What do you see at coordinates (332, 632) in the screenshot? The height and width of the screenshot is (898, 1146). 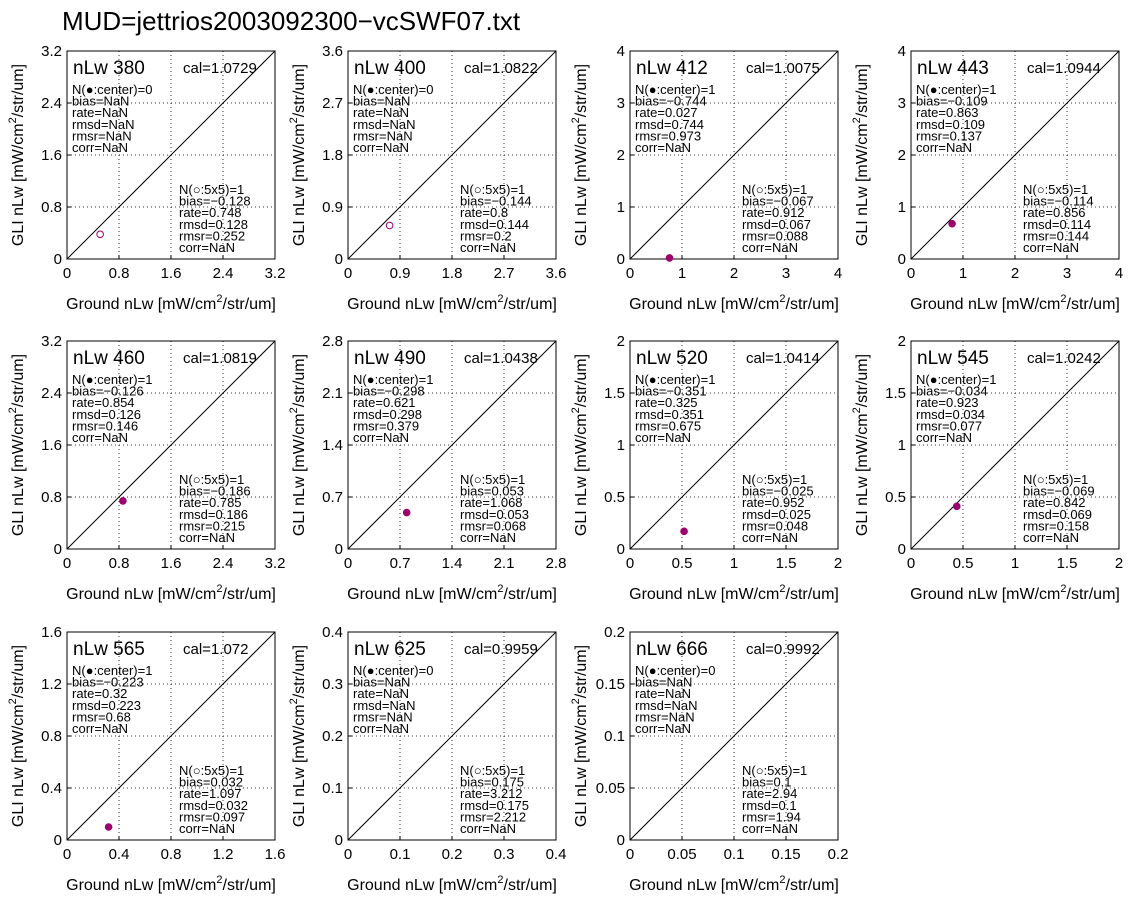 I see `y-tick-label: 0.4` at bounding box center [332, 632].